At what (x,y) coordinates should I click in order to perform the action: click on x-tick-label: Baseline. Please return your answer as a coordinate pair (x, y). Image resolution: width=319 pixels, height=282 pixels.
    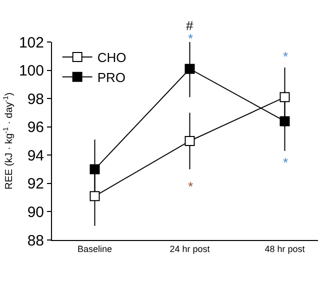
    Looking at the image, I should click on (94, 249).